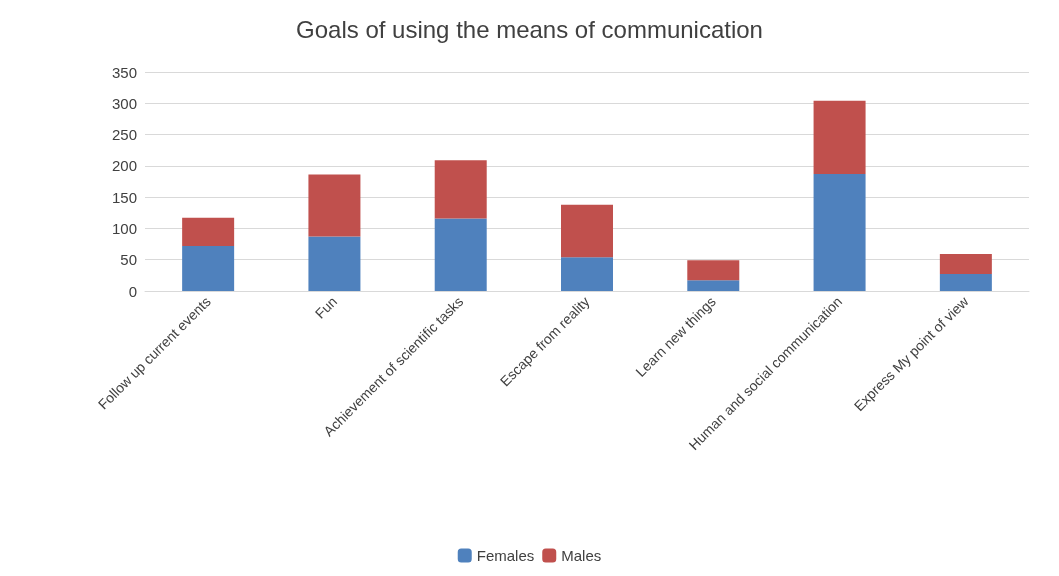 This screenshot has height=576, width=1059. Describe the element at coordinates (124, 135) in the screenshot. I see `y-tick-label: 250` at that location.